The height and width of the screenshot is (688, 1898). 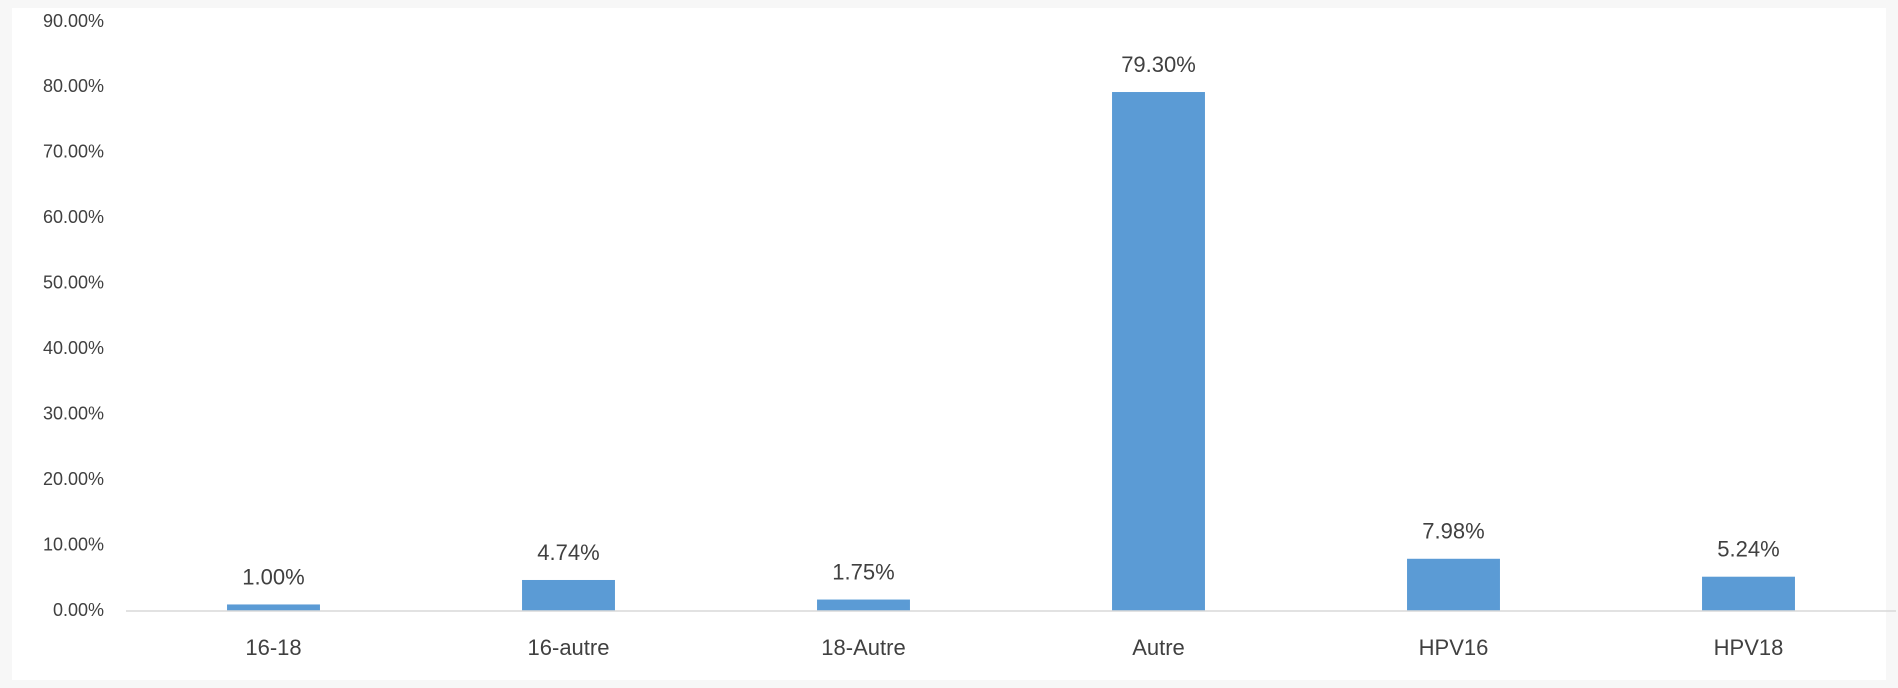 What do you see at coordinates (1453, 531) in the screenshot?
I see `data-label: 7.98%` at bounding box center [1453, 531].